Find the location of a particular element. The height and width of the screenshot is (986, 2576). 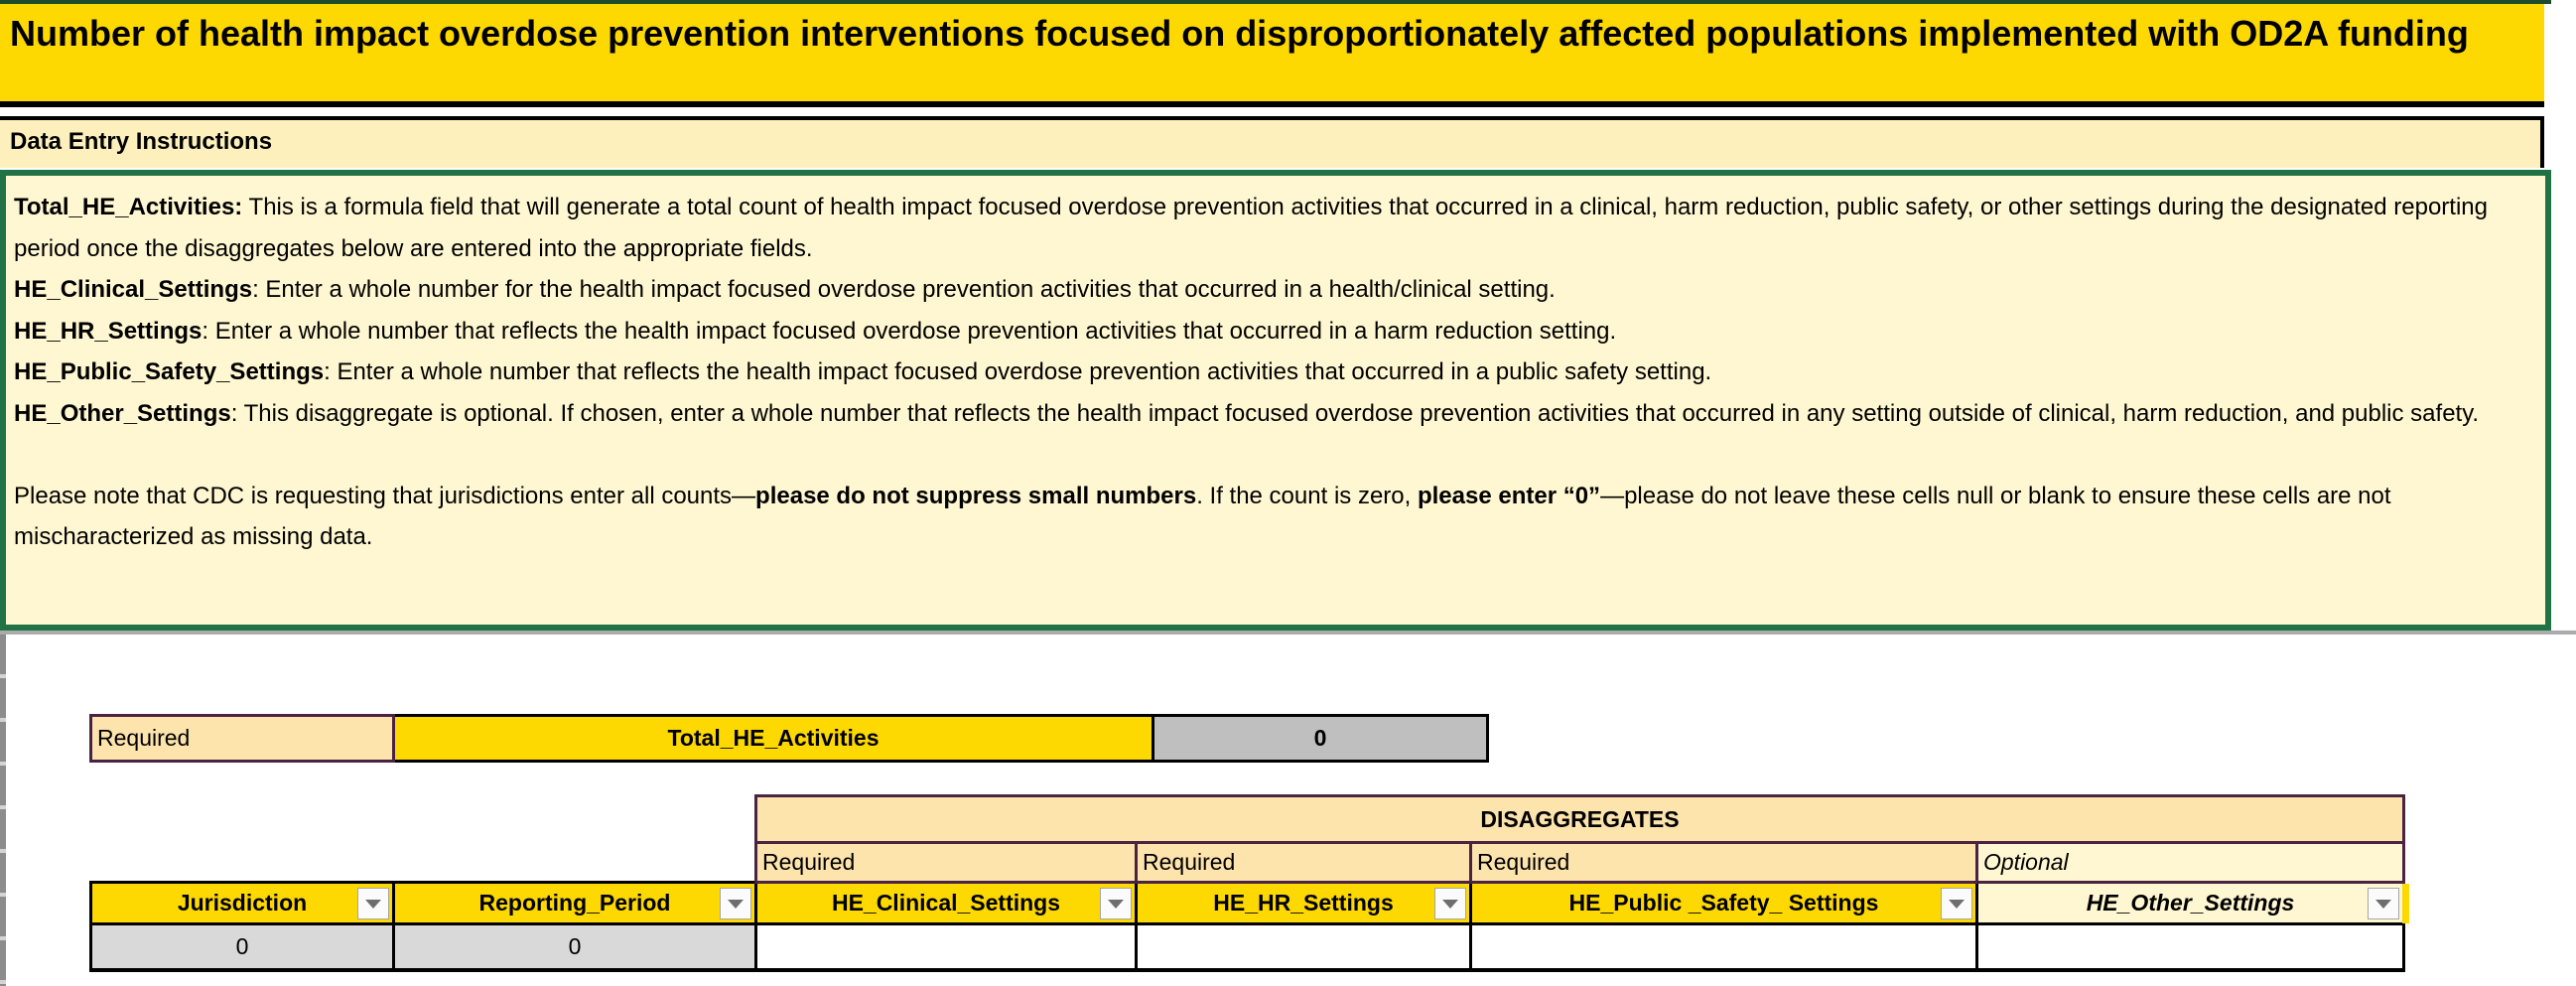

column-header-label: Reporting_Period is located at coordinates (574, 903).